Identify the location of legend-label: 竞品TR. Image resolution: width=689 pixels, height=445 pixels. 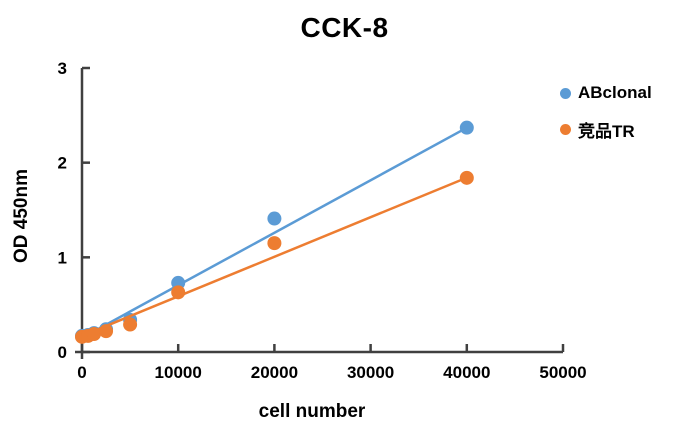
(606, 131).